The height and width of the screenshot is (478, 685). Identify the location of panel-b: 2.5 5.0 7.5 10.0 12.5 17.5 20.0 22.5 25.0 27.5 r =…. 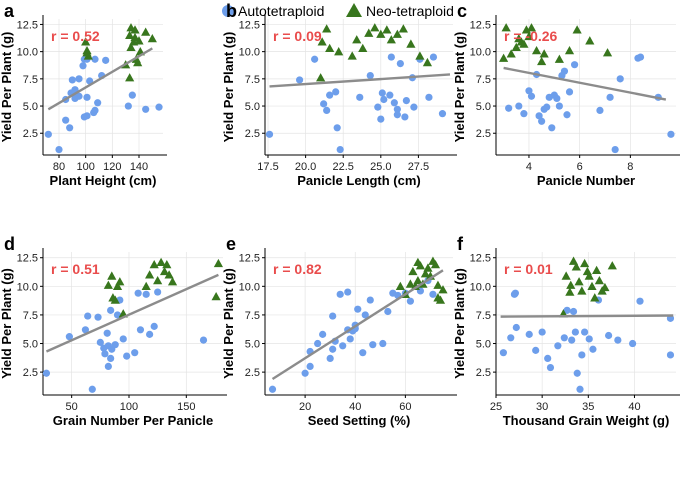
(339, 94).